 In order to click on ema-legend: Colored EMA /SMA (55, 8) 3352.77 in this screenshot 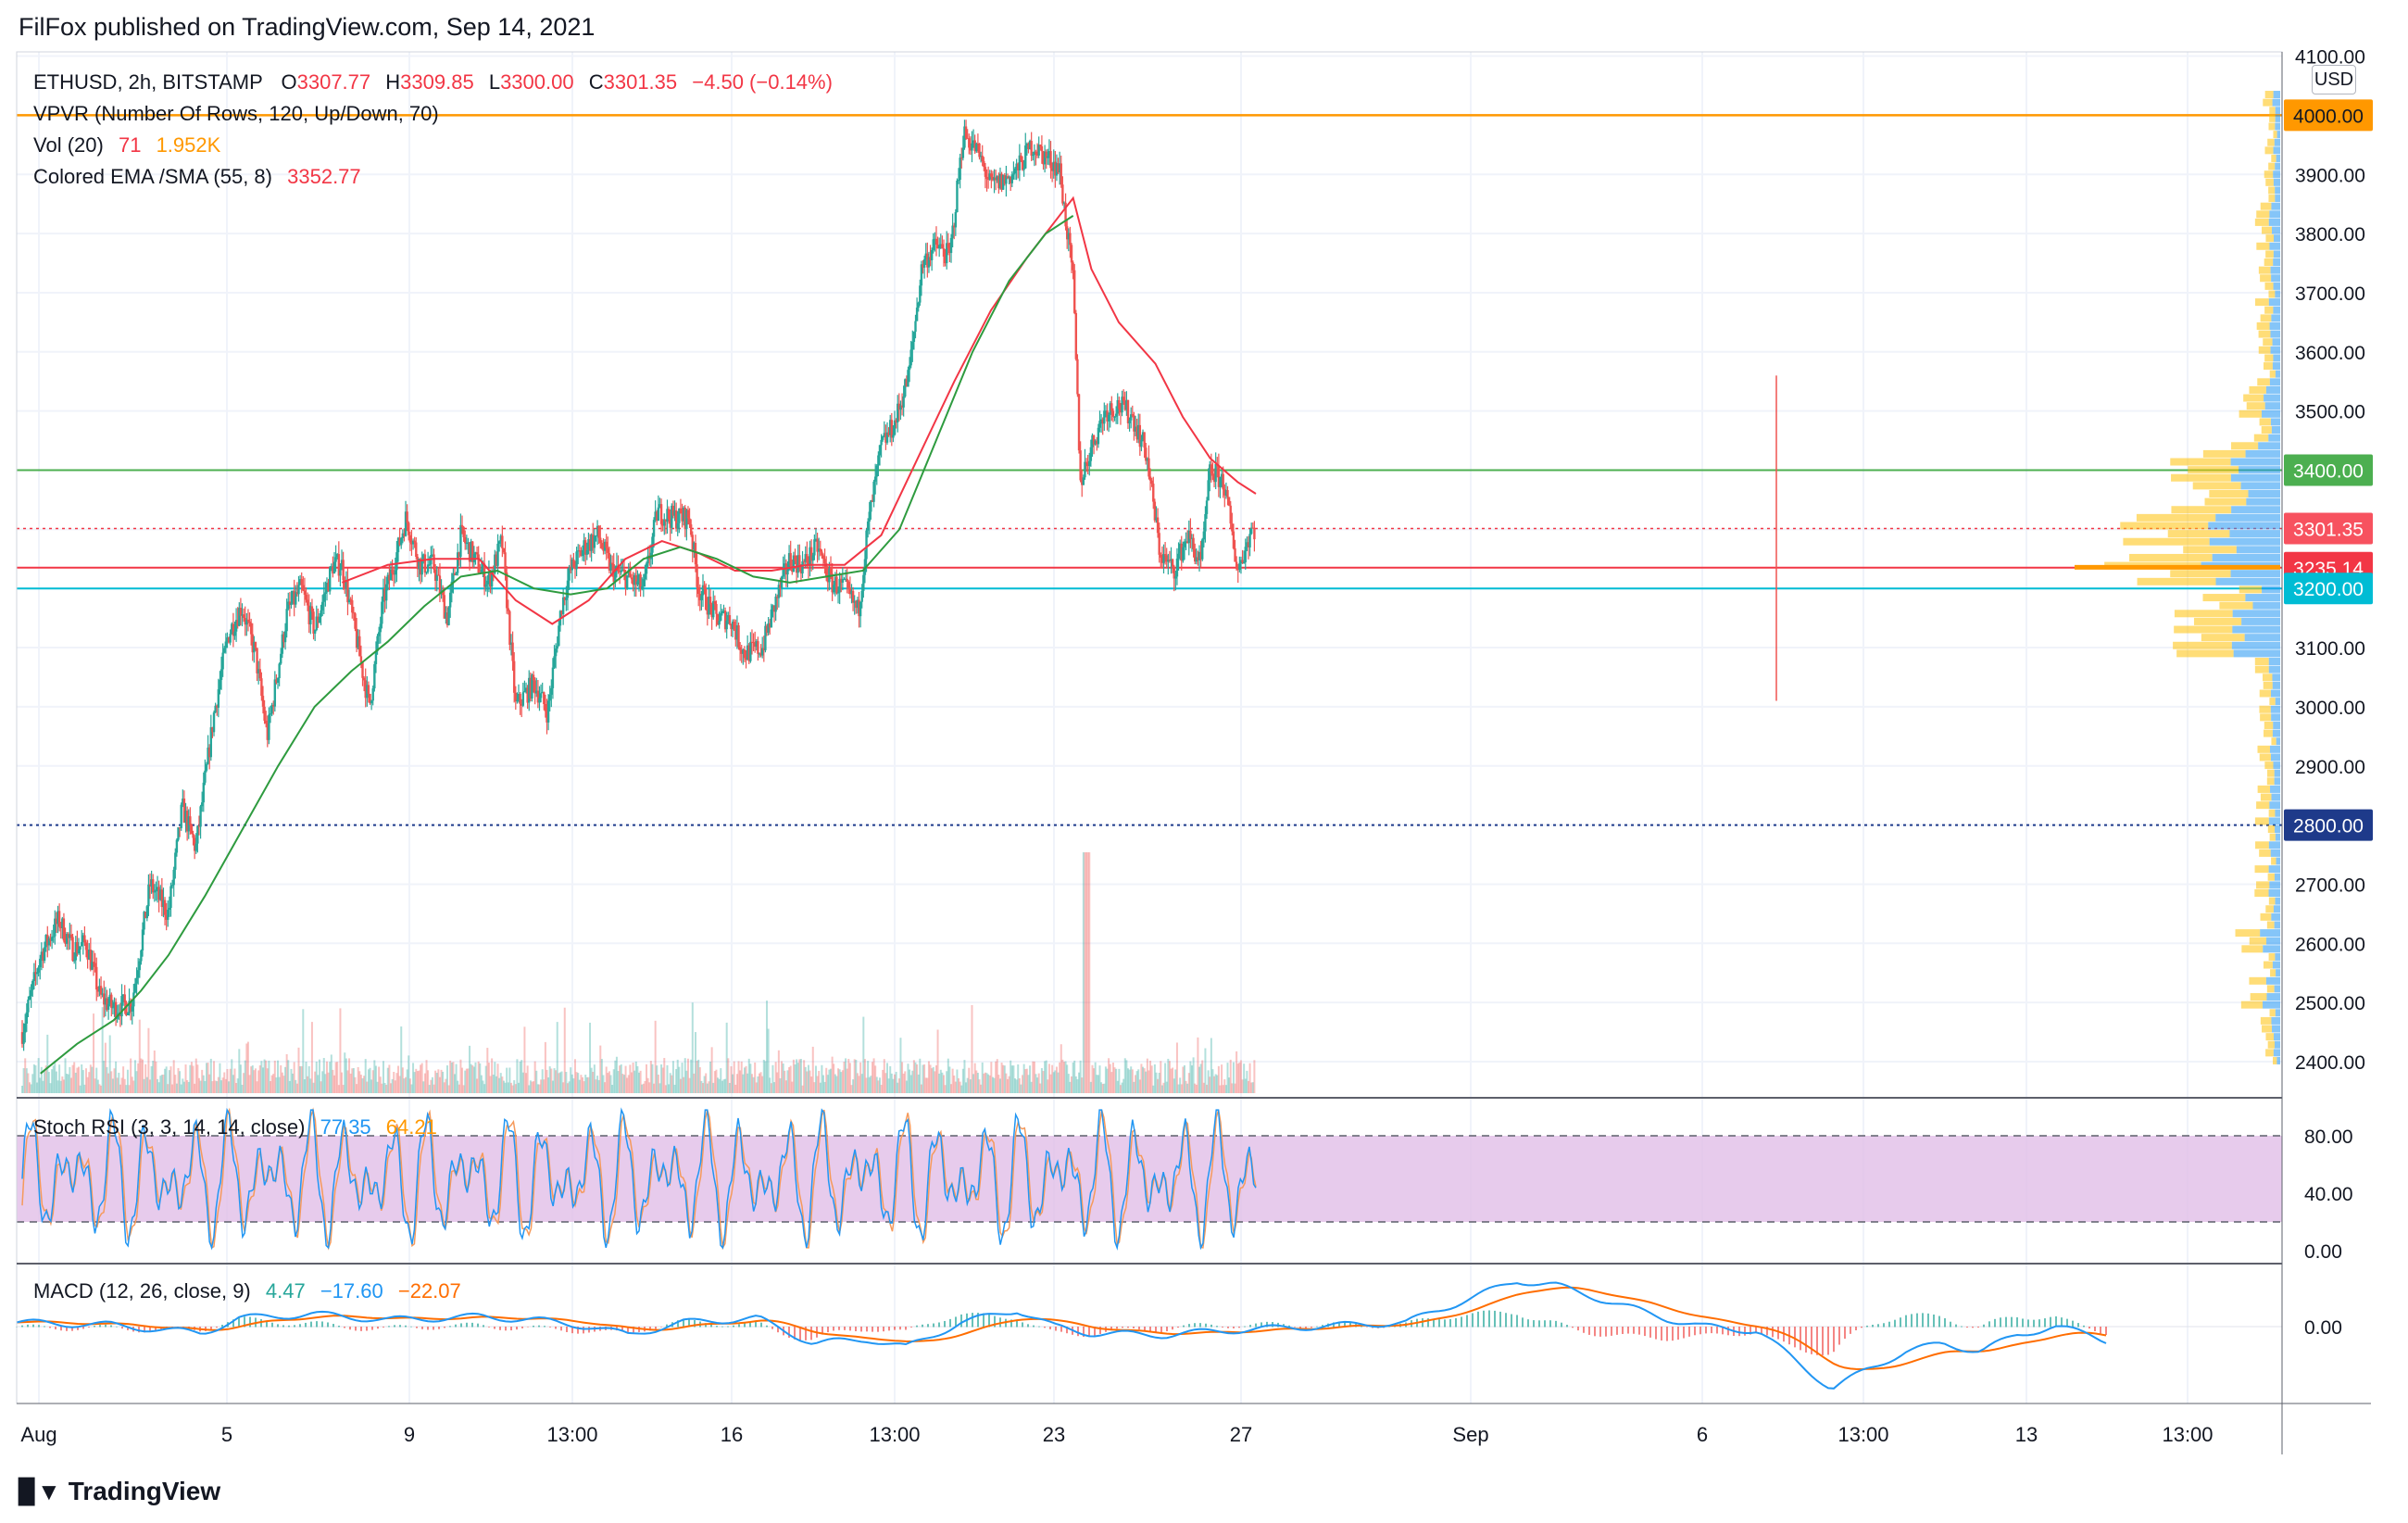, I will do `click(197, 176)`.